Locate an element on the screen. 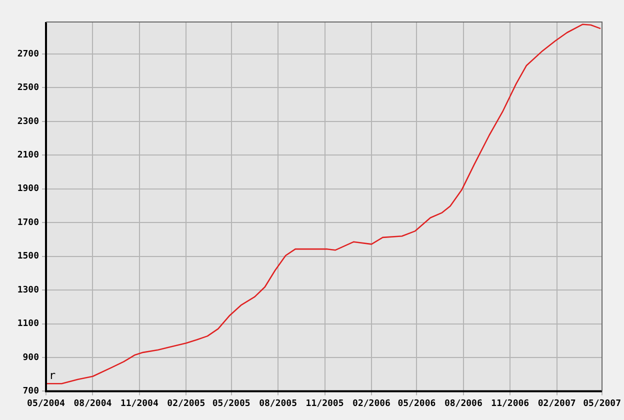 The image size is (624, 420). x-tick-label: 05/2005 is located at coordinates (231, 403).